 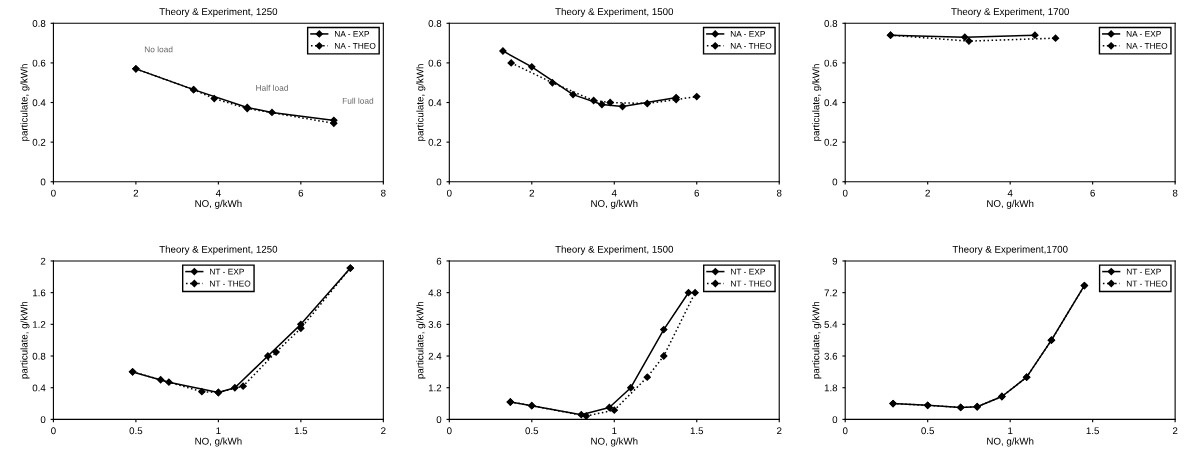 What do you see at coordinates (43, 261) in the screenshot?
I see `y-tick-label: 2` at bounding box center [43, 261].